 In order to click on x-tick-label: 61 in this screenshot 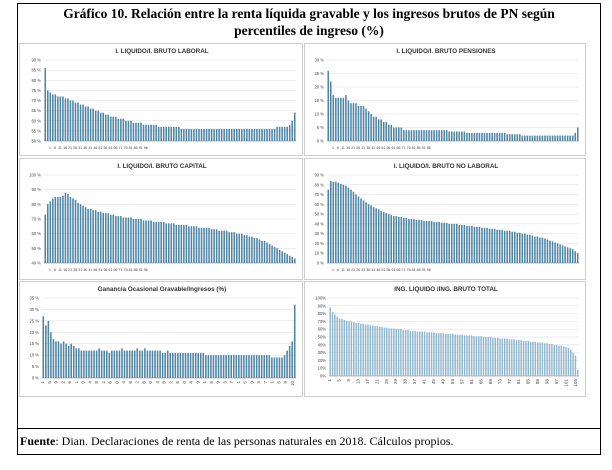, I will do `click(110, 148)`.